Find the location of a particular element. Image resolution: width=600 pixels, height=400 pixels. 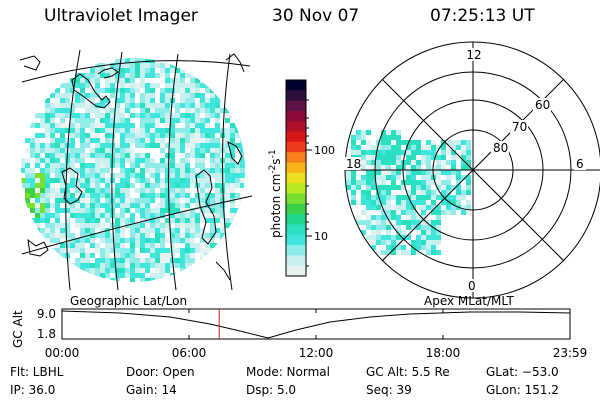

mlt-label-6: 6 is located at coordinates (580, 164).